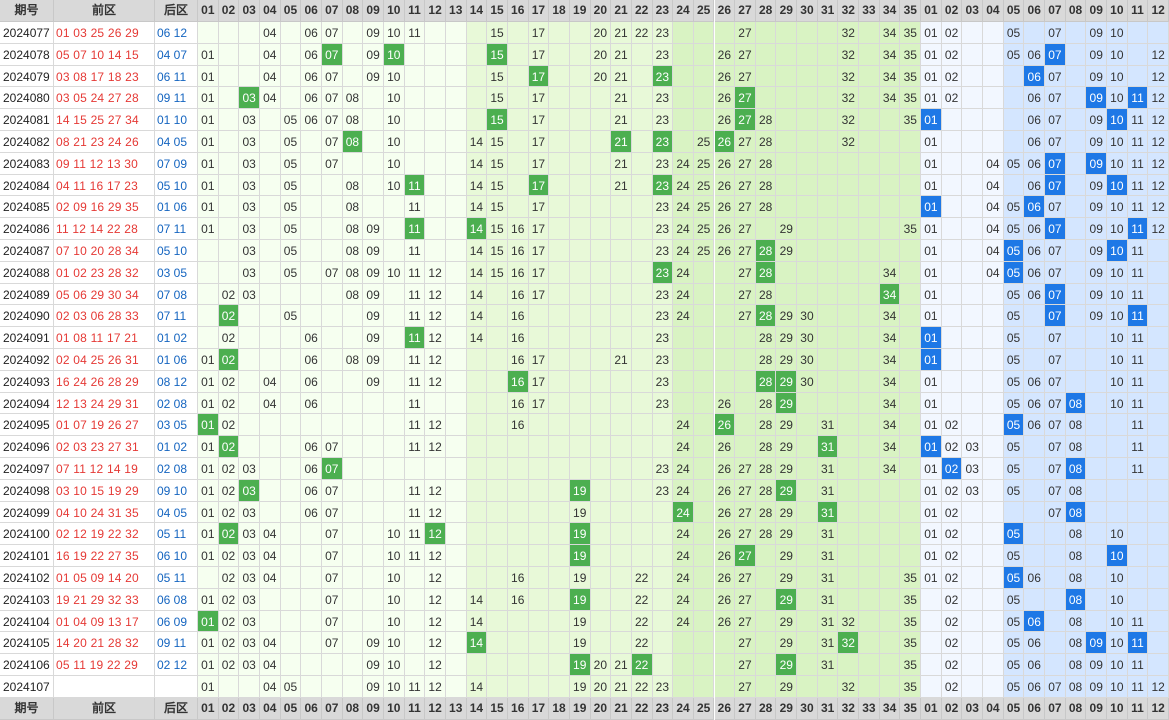  I want to click on back-cell: 11, so click(1138, 294).